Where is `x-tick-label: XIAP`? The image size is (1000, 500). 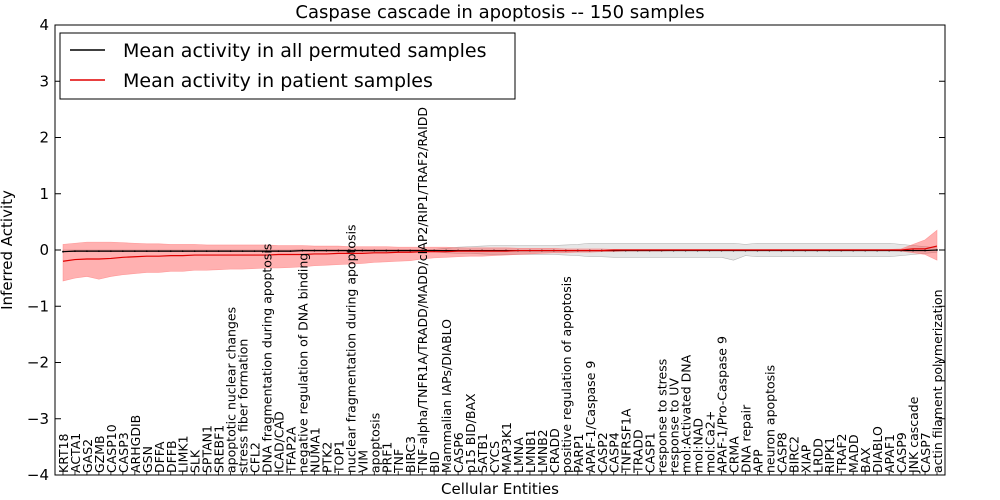
x-tick-label: XIAP is located at coordinates (805, 458).